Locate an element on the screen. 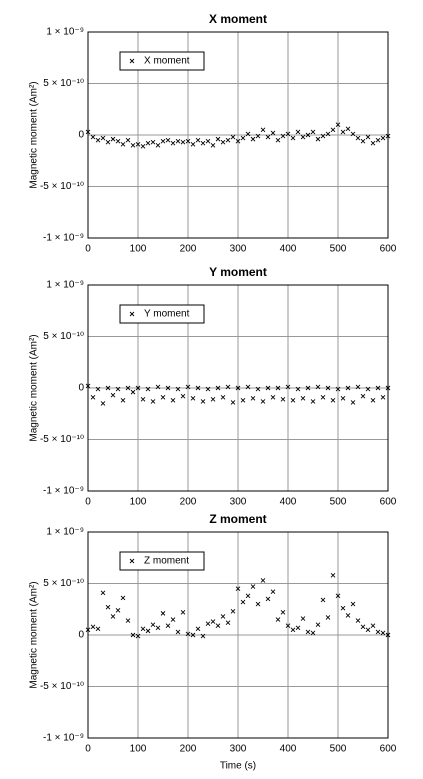  legend: Z moment is located at coordinates (162, 561).